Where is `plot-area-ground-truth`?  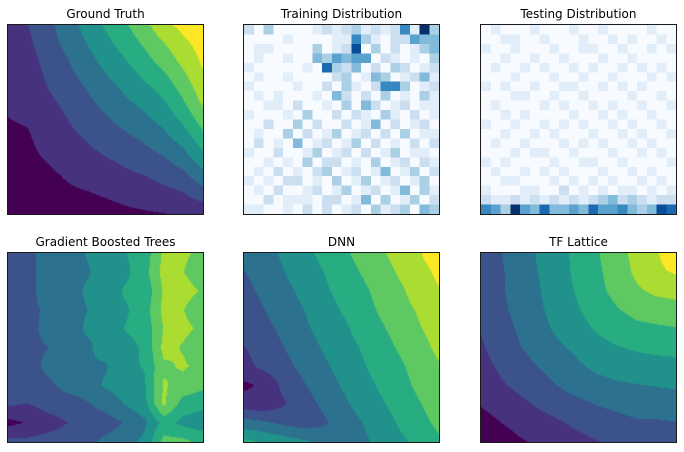
plot-area-ground-truth is located at coordinates (105, 119).